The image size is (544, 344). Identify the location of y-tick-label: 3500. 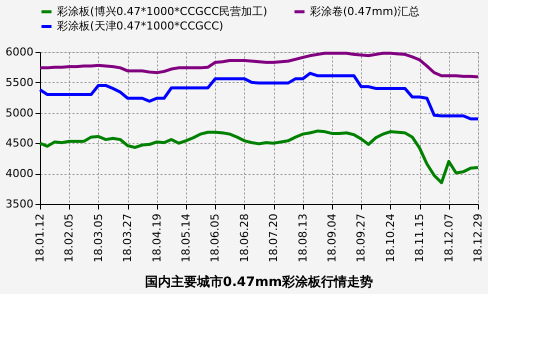
(20, 204).